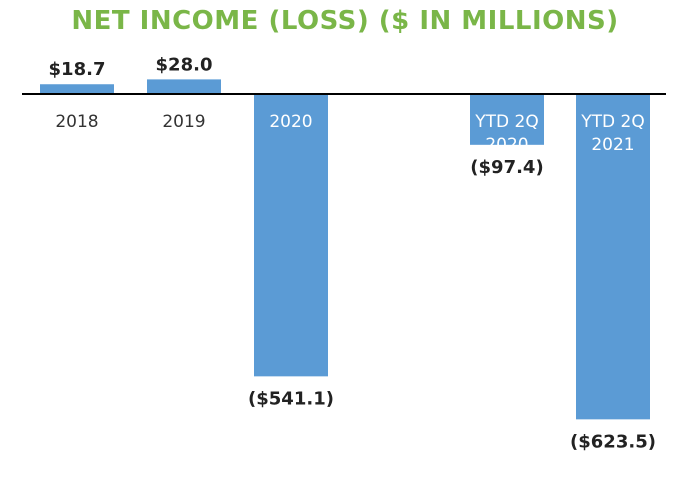 This screenshot has width=690, height=496. I want to click on category-label-2: 2020, so click(290, 122).